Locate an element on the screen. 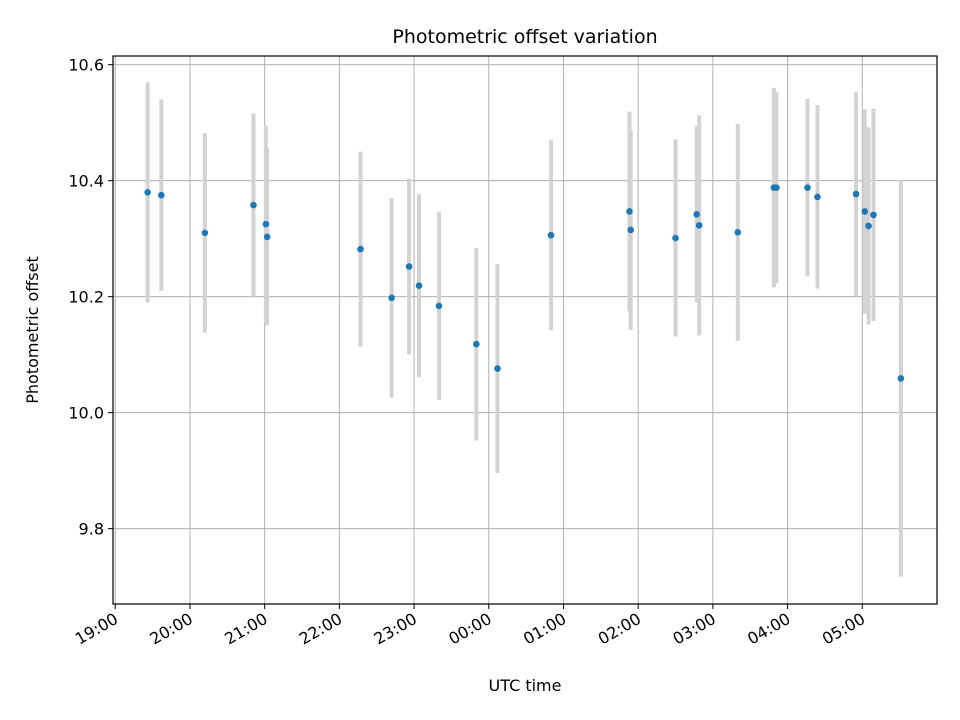 This screenshot has width=960, height=720. y-axis-title: Photometric offset is located at coordinates (32, 330).